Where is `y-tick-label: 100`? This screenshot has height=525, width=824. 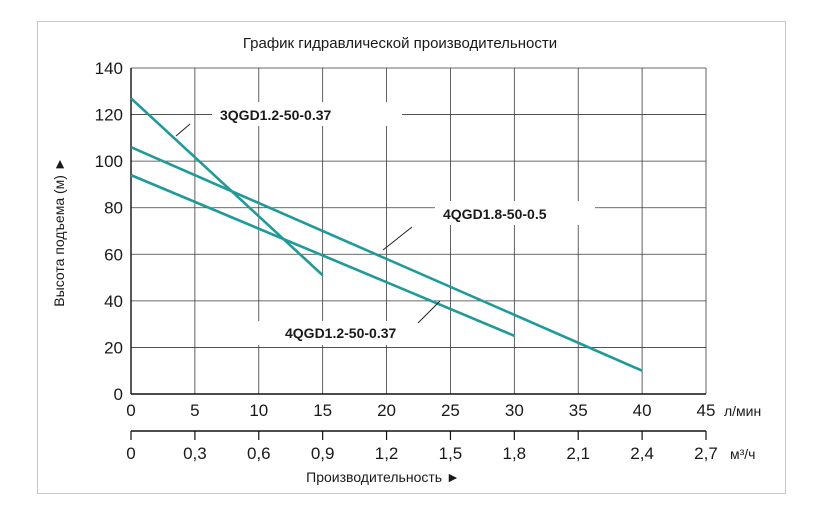
y-tick-label: 100 is located at coordinates (109, 161).